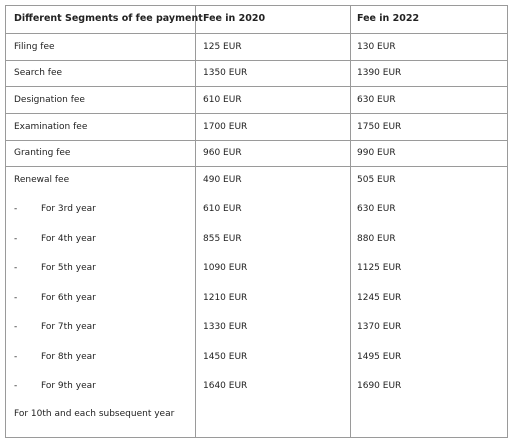 This screenshot has width=512, height=442. What do you see at coordinates (225, 386) in the screenshot?
I see `fee-cell: 1640 EUR` at bounding box center [225, 386].